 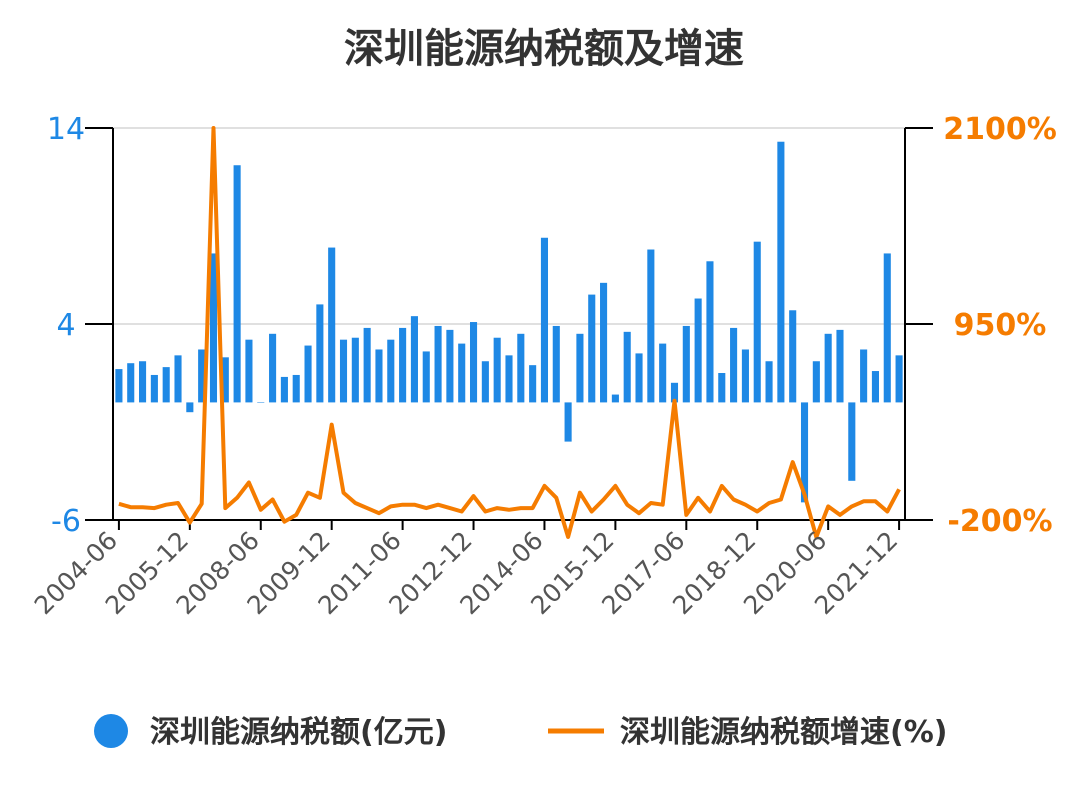 I want to click on legend-line-label: 深圳能源纳税额增速(%), so click(x=783, y=732).